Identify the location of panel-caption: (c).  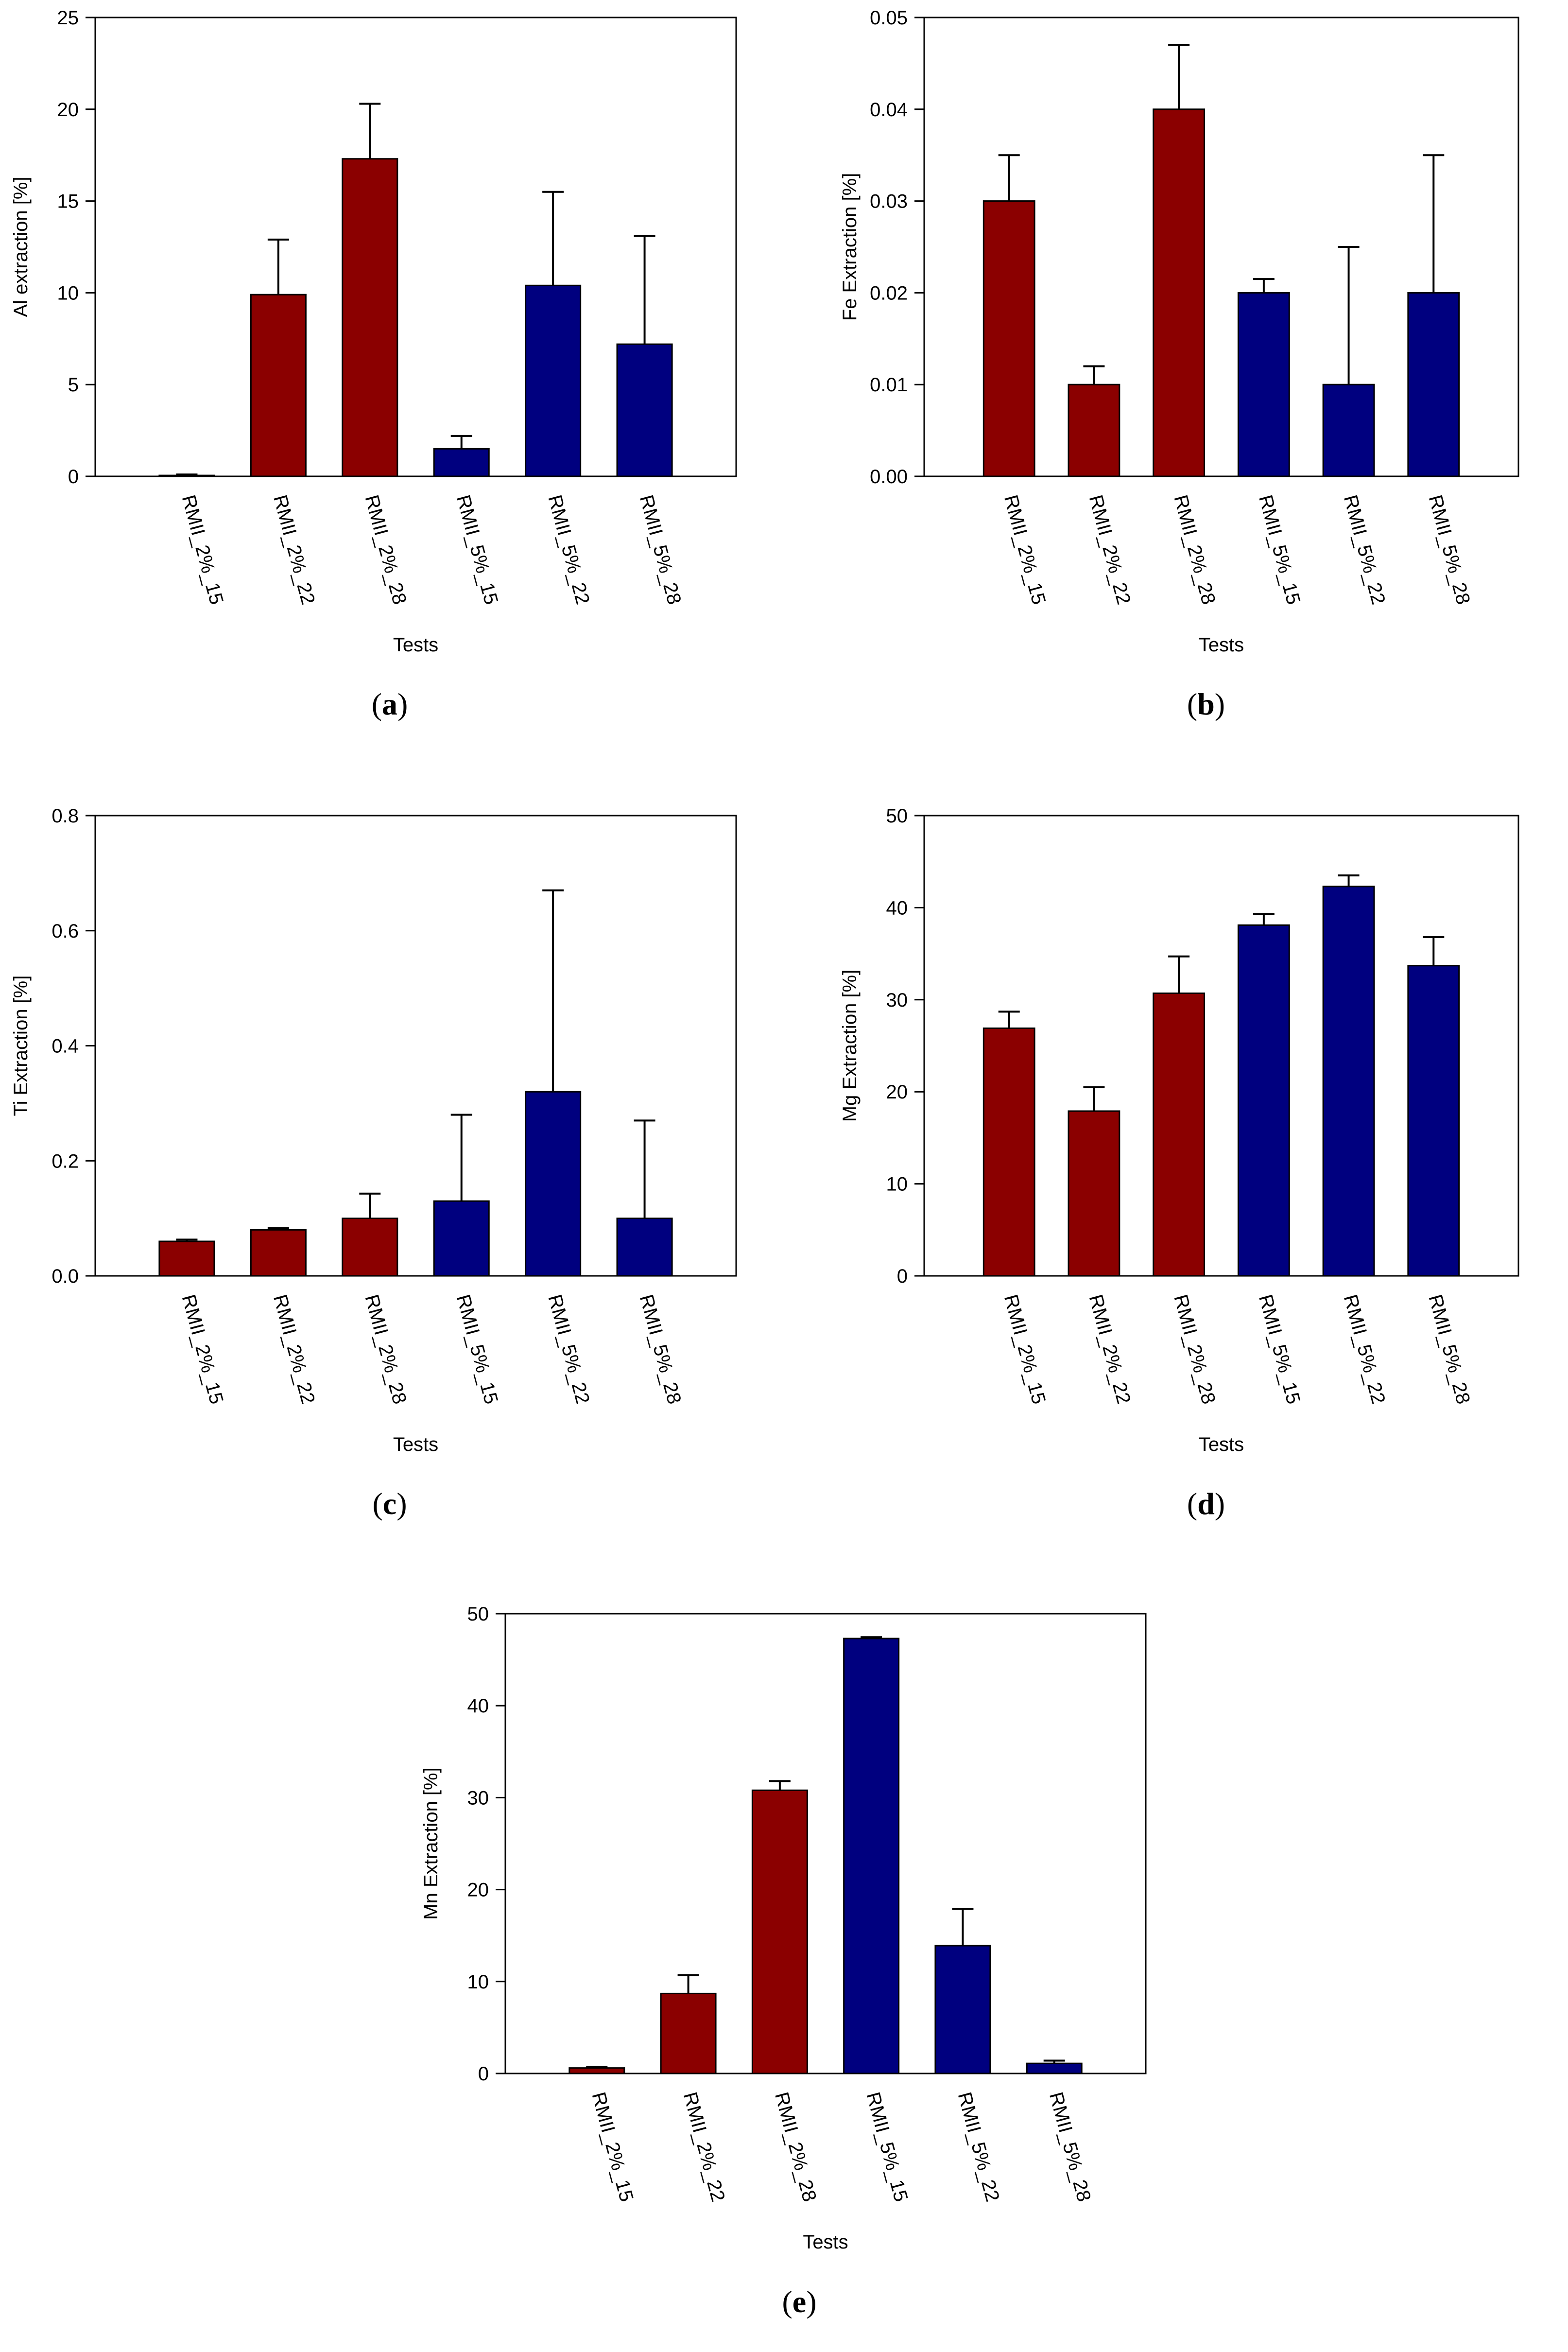
(389, 1503).